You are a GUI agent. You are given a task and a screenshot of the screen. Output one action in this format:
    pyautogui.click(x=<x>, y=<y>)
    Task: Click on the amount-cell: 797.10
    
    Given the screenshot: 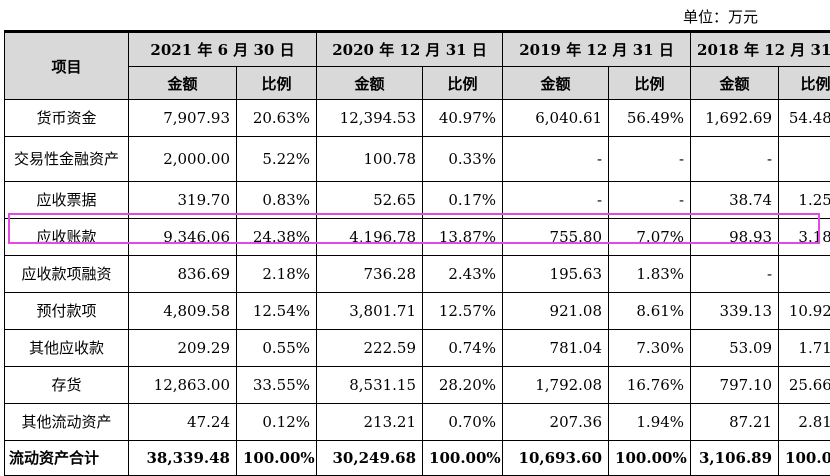 What is the action you would take?
    pyautogui.click(x=735, y=385)
    